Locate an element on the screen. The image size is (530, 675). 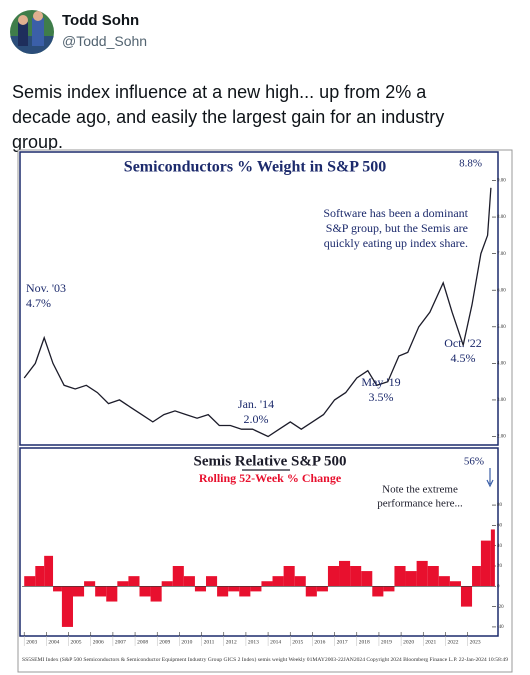
annotation: 56% is located at coordinates (474, 462).